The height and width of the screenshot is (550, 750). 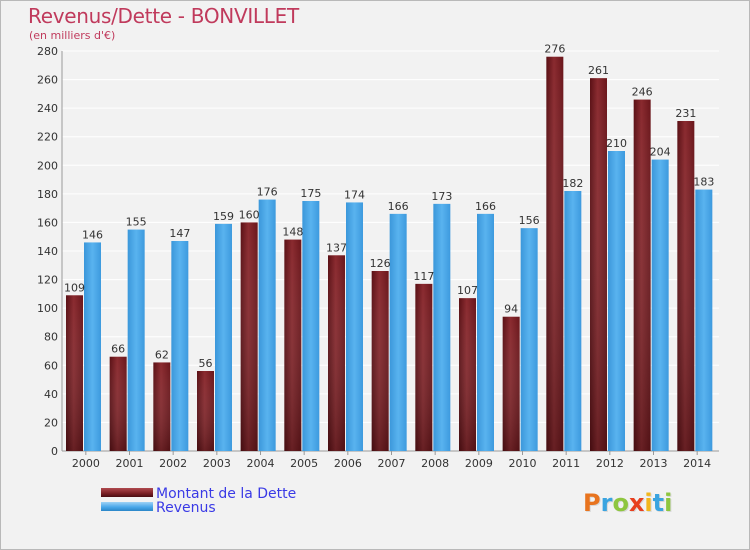 I want to click on y-tick-label: 100, so click(x=47, y=308).